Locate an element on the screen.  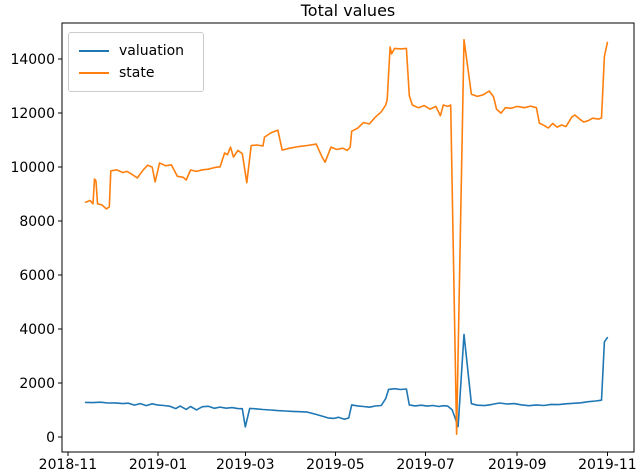
x-tick-label-2018-11: 2018-11 is located at coordinates (68, 465).